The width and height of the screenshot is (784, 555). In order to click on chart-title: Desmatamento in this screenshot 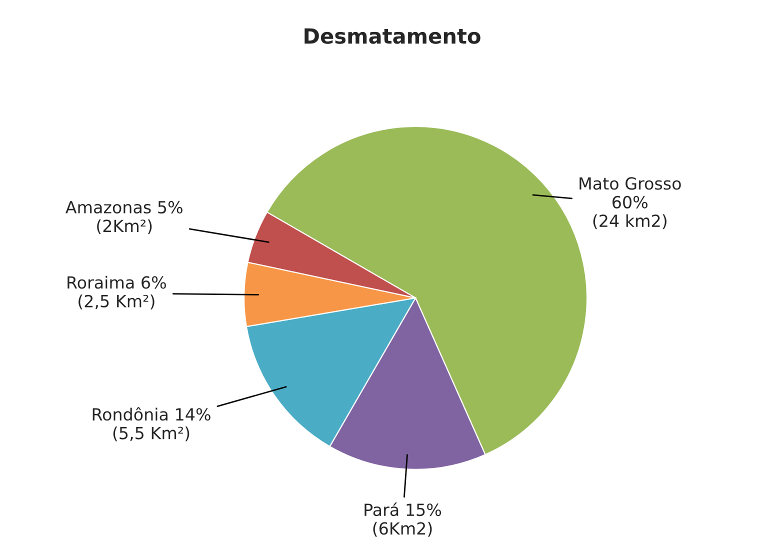, I will do `click(392, 36)`.